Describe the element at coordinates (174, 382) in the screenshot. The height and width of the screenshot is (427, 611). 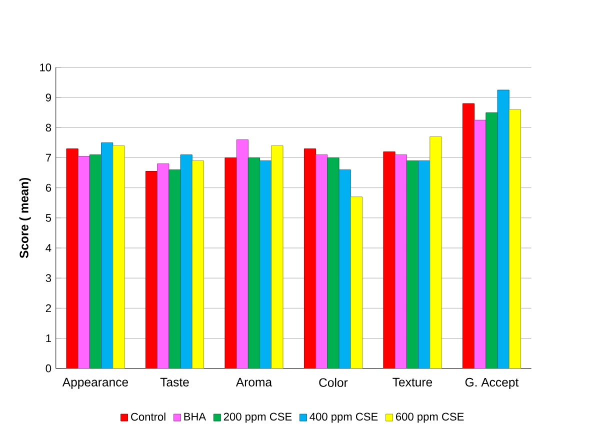
I see `x-tick-label: Taste` at that location.